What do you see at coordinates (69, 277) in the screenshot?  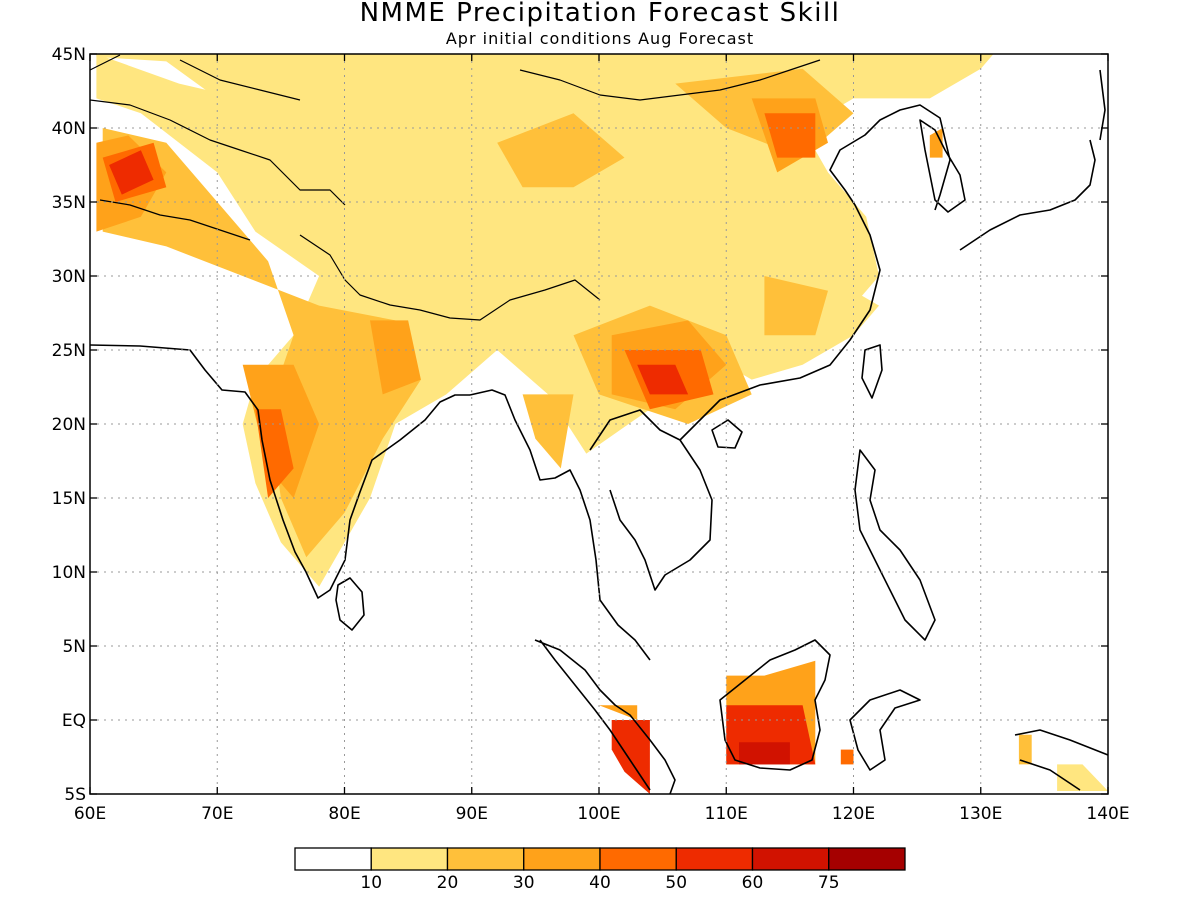 I see `y-tick-label: 30N` at bounding box center [69, 277].